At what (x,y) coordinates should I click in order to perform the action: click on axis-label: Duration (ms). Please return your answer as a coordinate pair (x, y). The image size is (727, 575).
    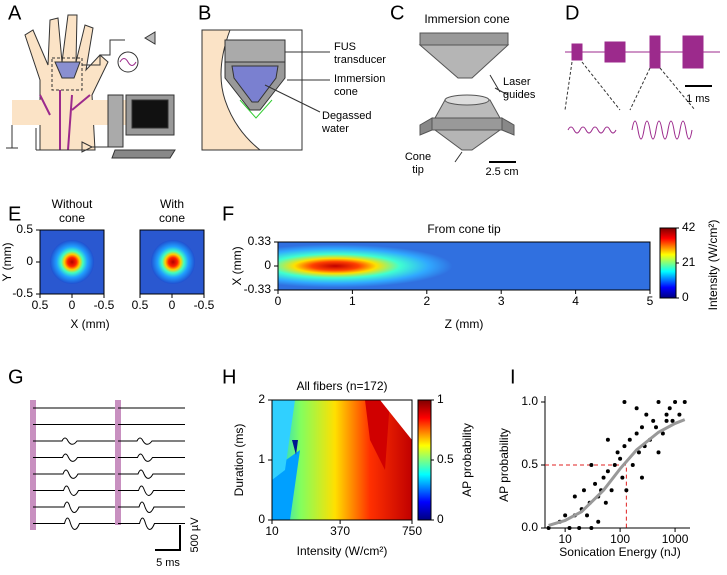
    Looking at the image, I should click on (239, 460).